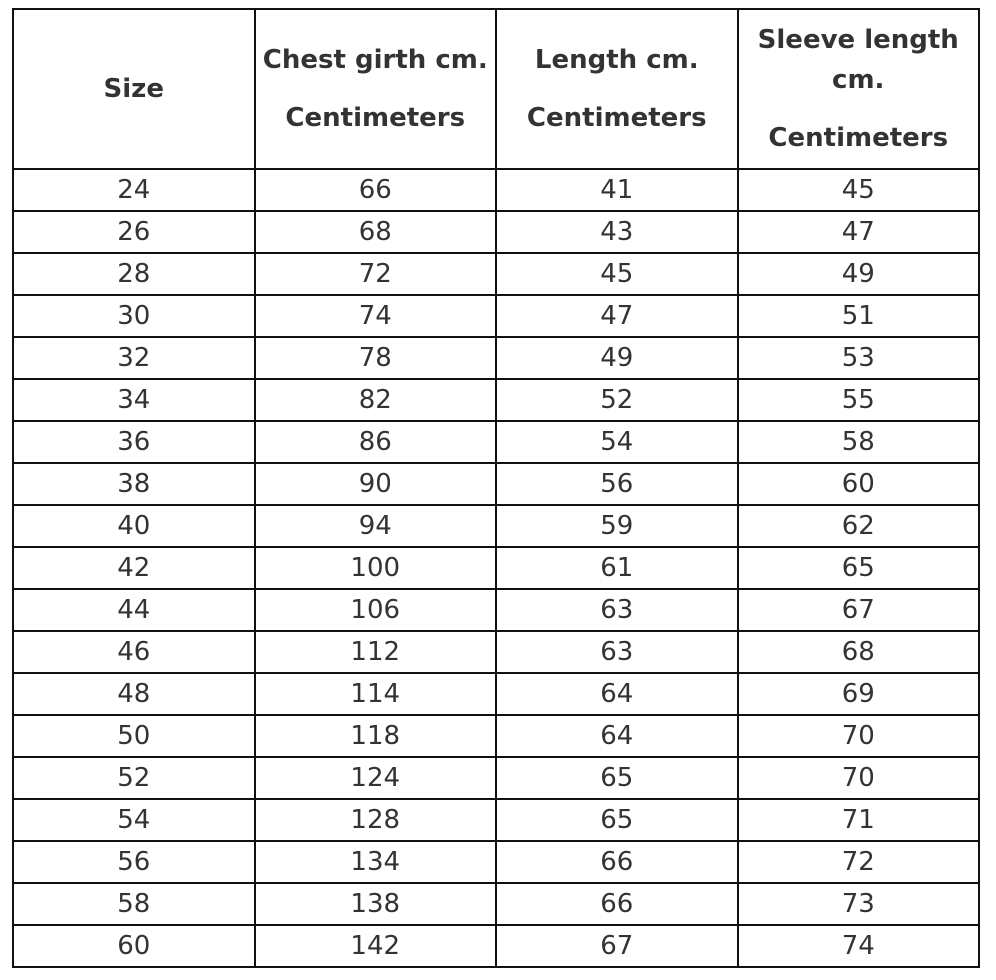  What do you see at coordinates (134, 316) in the screenshot?
I see `table-cell: 30` at bounding box center [134, 316].